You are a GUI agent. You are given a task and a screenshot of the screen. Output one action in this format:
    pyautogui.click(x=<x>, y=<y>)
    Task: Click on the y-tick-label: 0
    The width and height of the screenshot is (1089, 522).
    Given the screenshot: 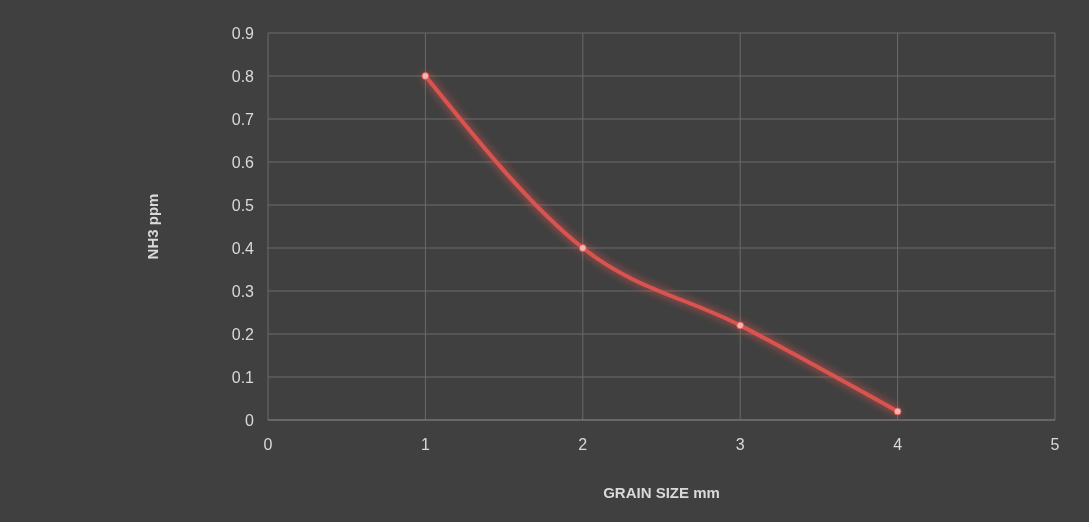 What is the action you would take?
    pyautogui.click(x=250, y=420)
    